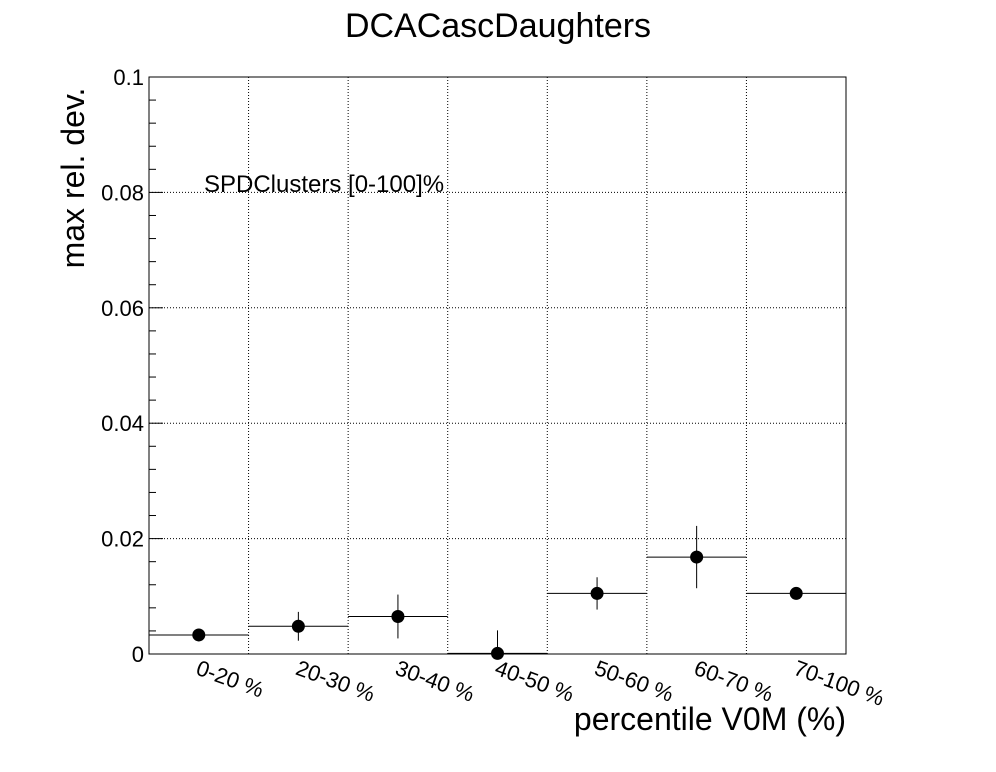 The height and width of the screenshot is (772, 996). What do you see at coordinates (122, 308) in the screenshot?
I see `y-tick-label: 0.06` at bounding box center [122, 308].